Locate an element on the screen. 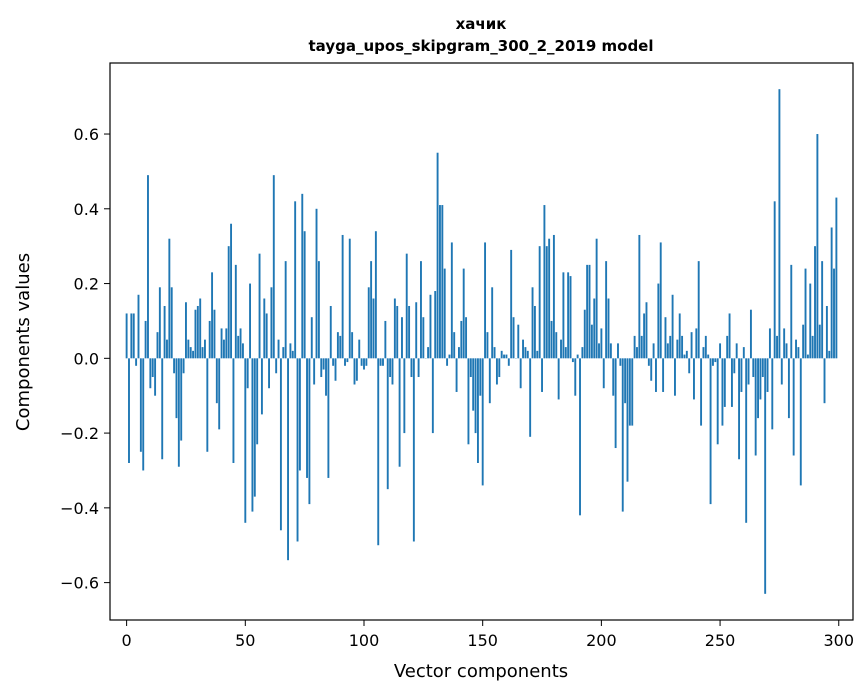 This screenshot has width=867, height=696. y-tick-label: −0.6 is located at coordinates (79, 583).